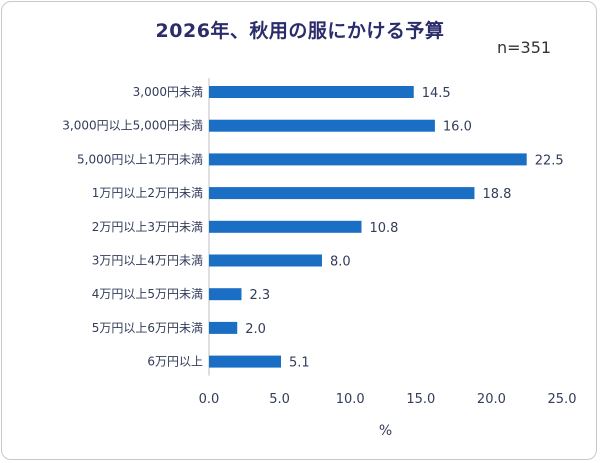  Describe the element at coordinates (140, 159) in the screenshot. I see `category-label: 5,000円以上1万円未満` at that location.